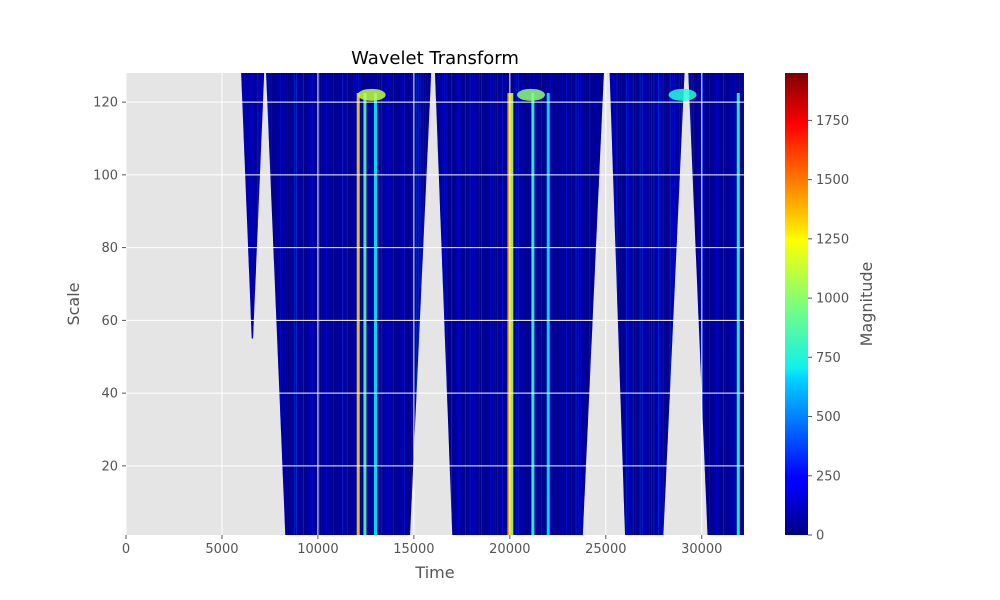  Describe the element at coordinates (109, 394) in the screenshot. I see `y-tick-label: 40` at that location.